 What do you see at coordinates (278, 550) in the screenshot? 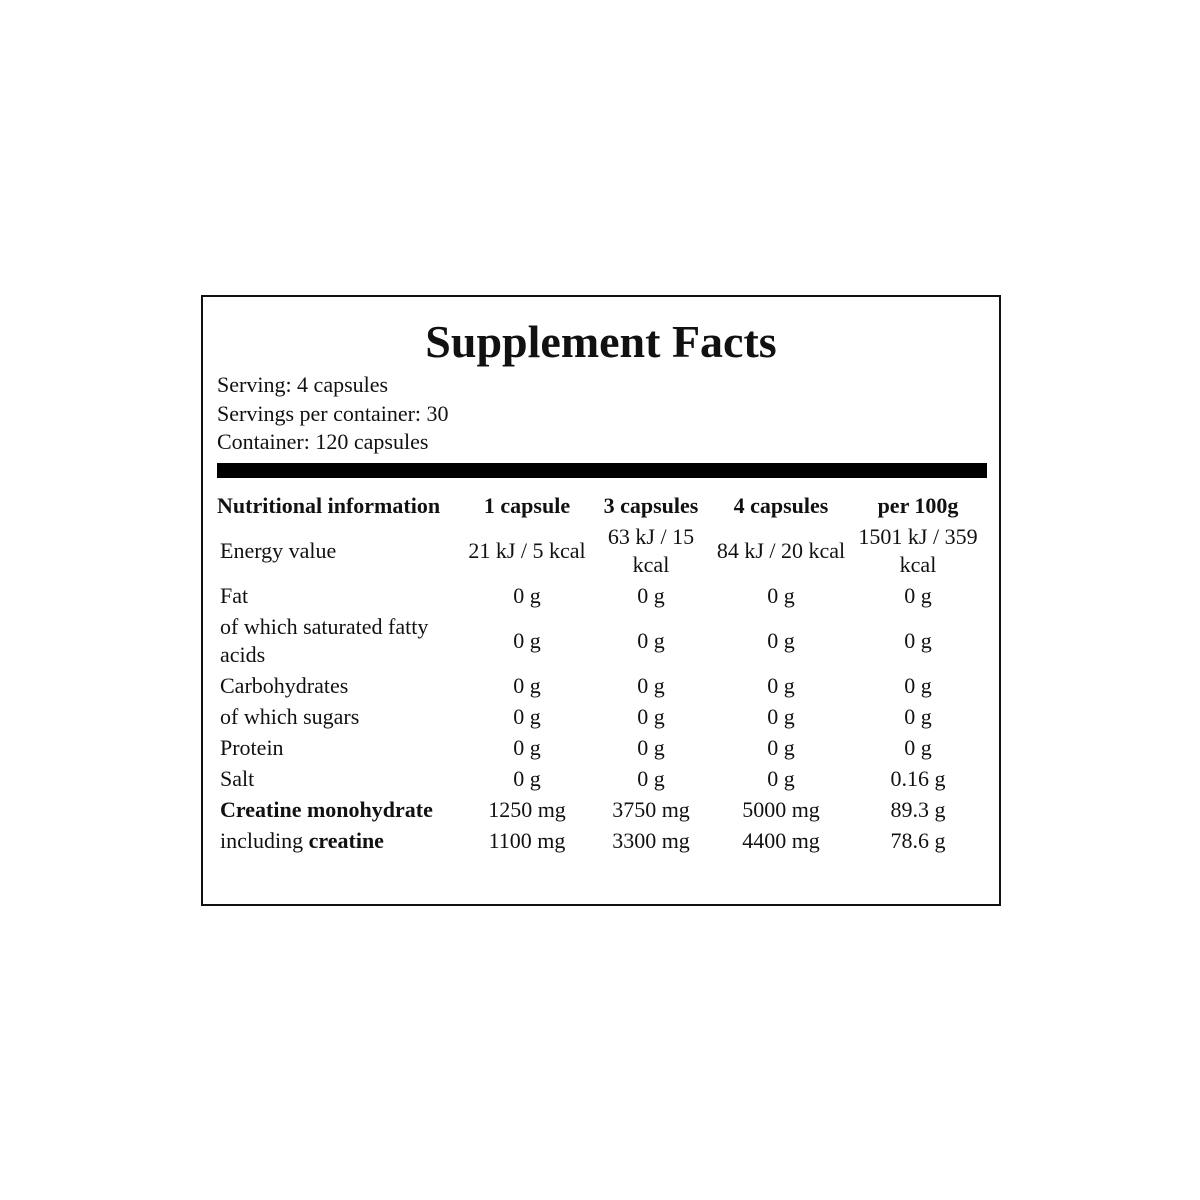
I see `label-text: Energy value` at bounding box center [278, 550].